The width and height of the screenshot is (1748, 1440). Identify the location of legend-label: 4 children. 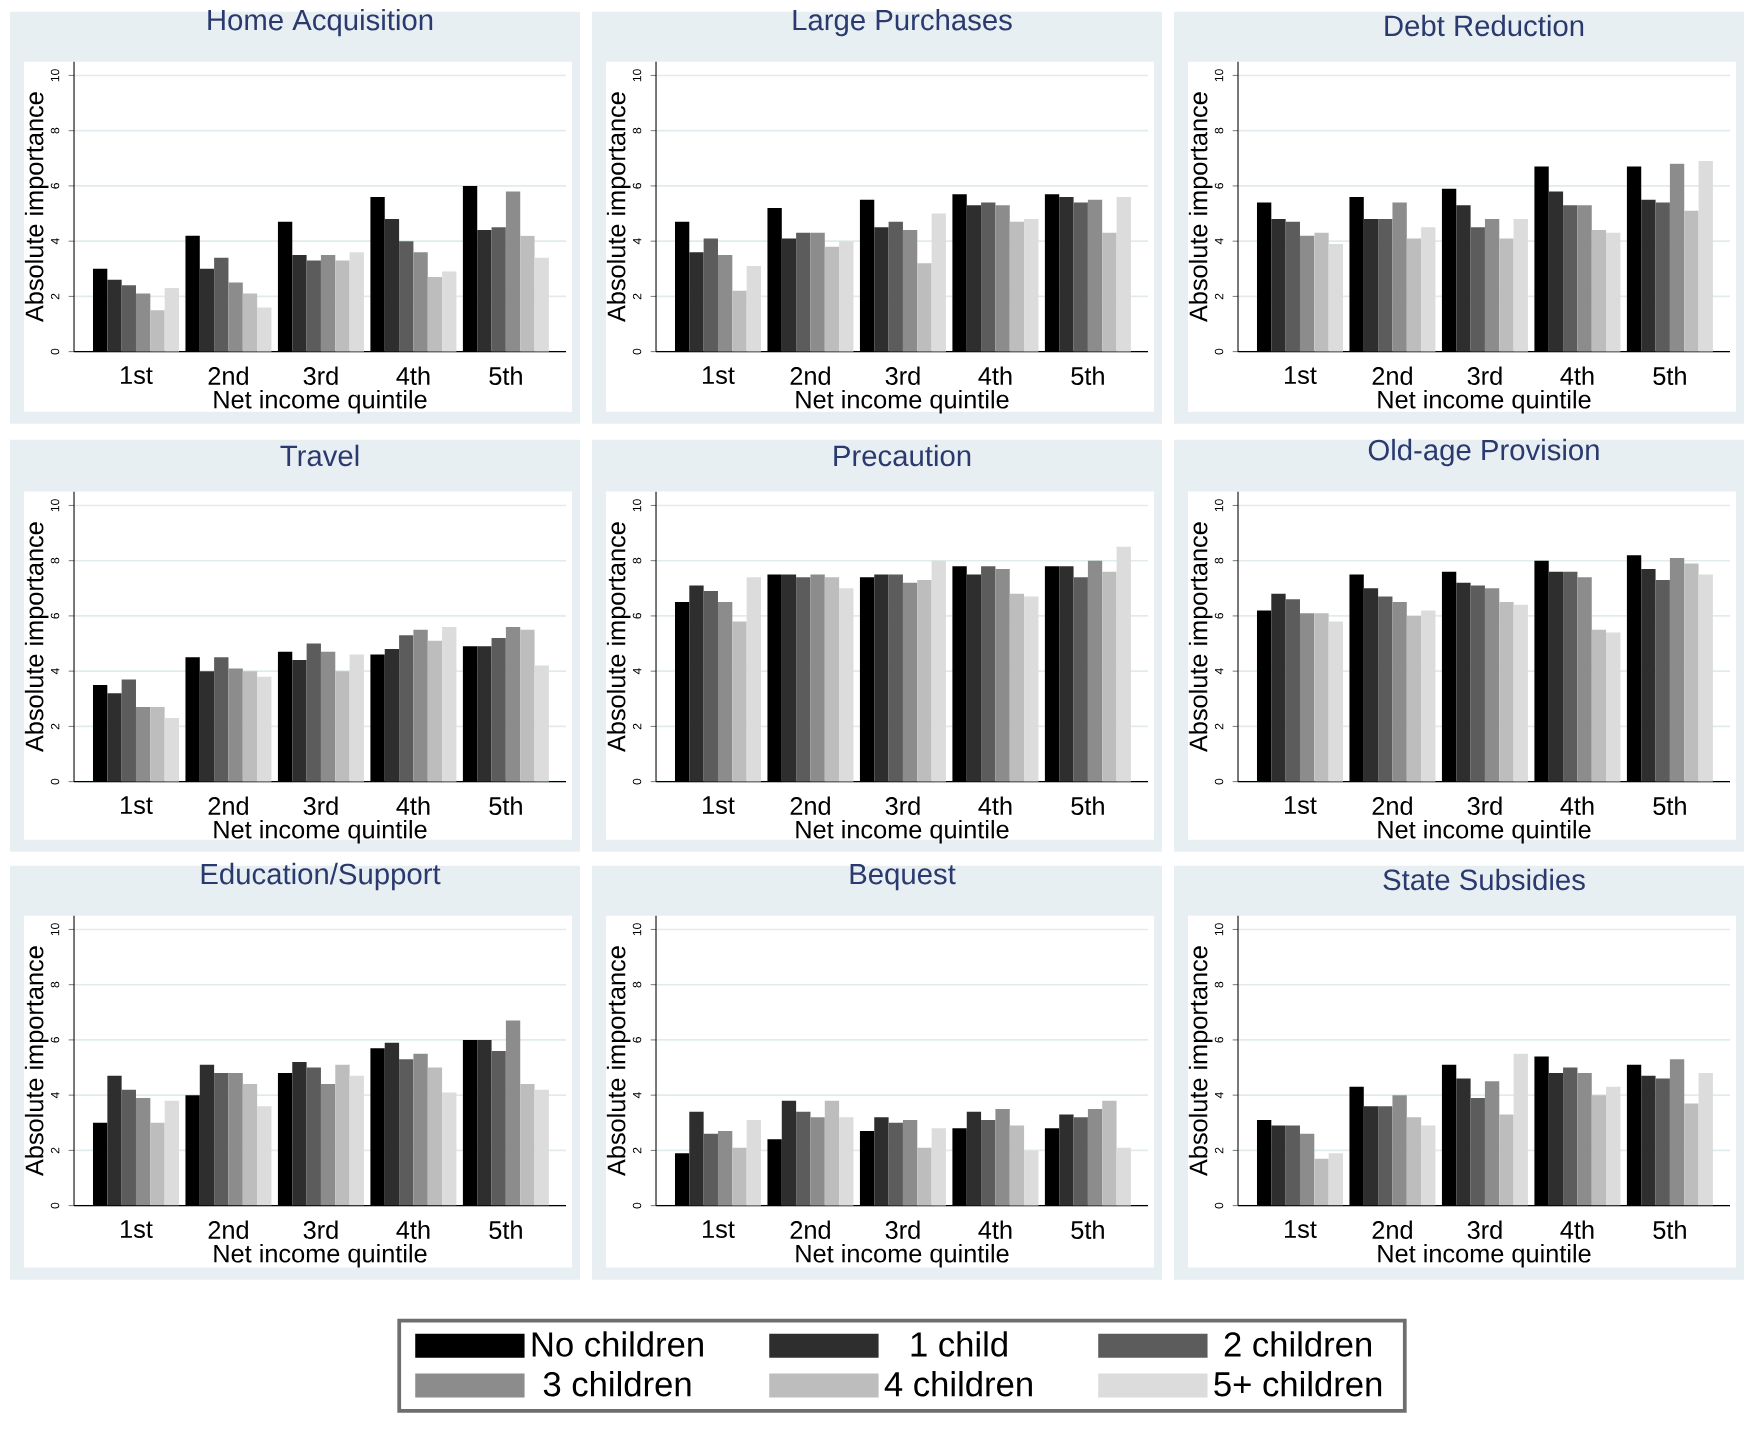
(958, 1384).